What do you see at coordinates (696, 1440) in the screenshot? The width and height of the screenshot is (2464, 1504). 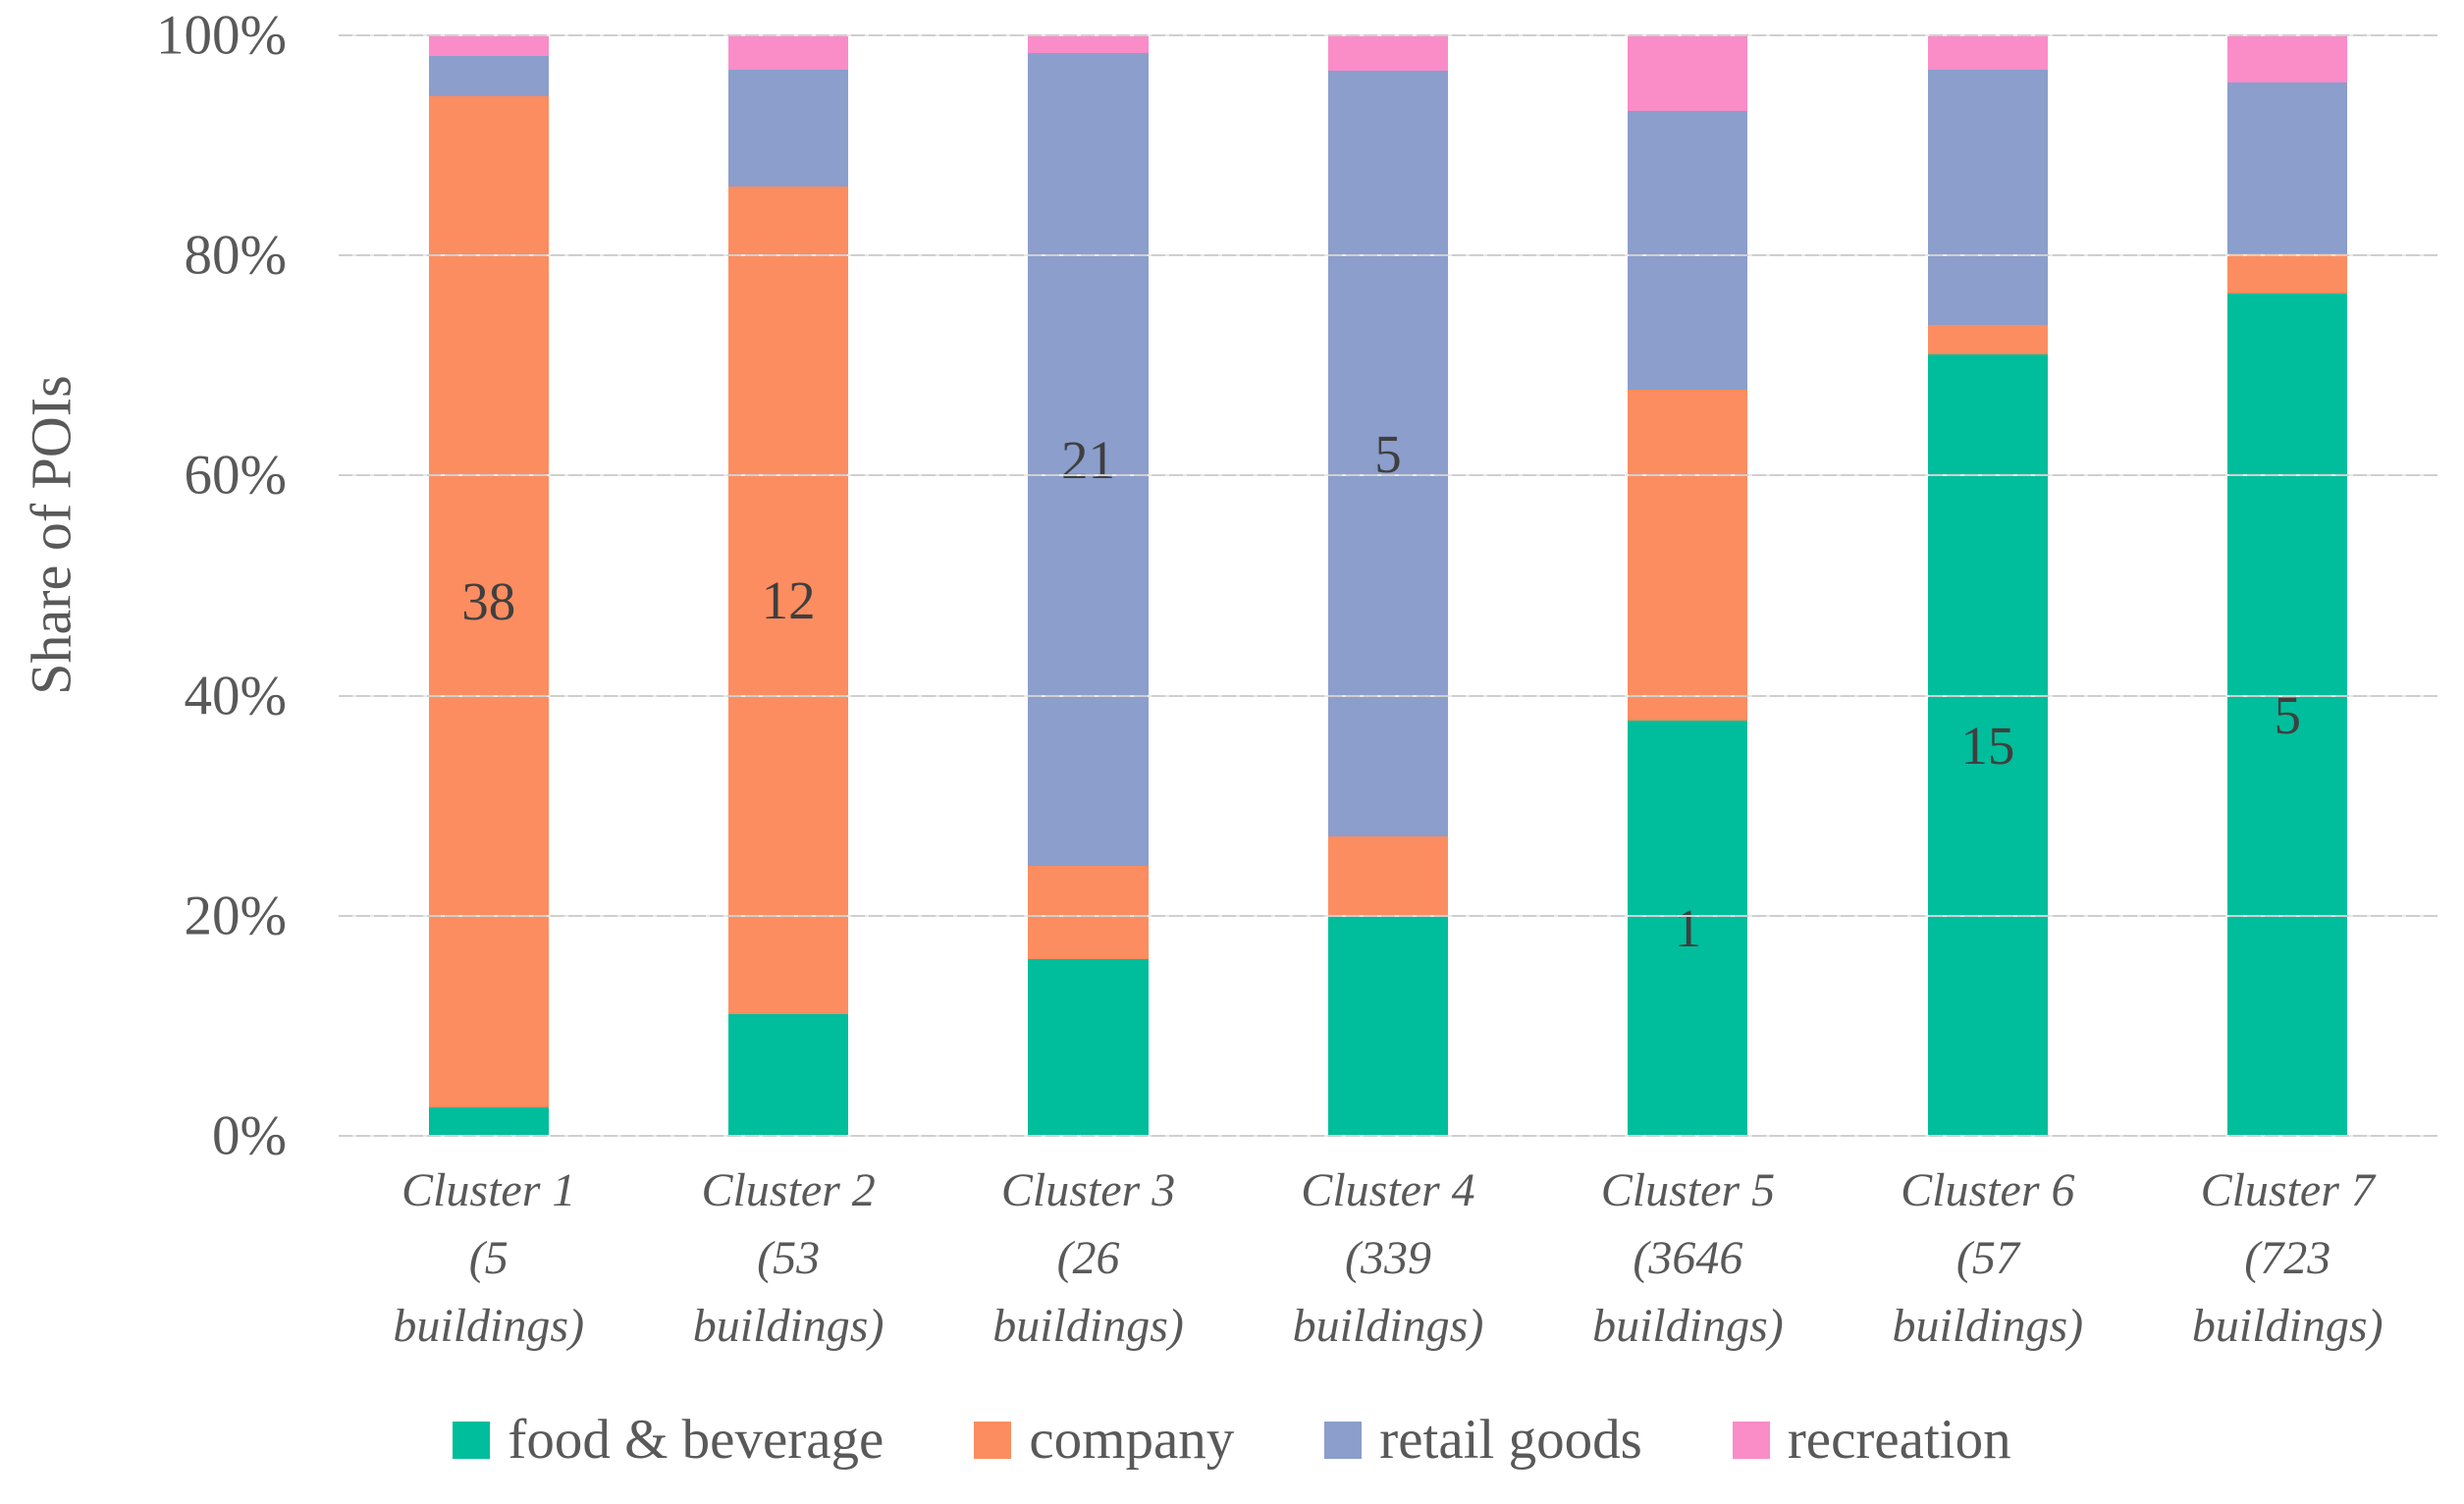 I see `legend-label-food: food & beverage` at bounding box center [696, 1440].